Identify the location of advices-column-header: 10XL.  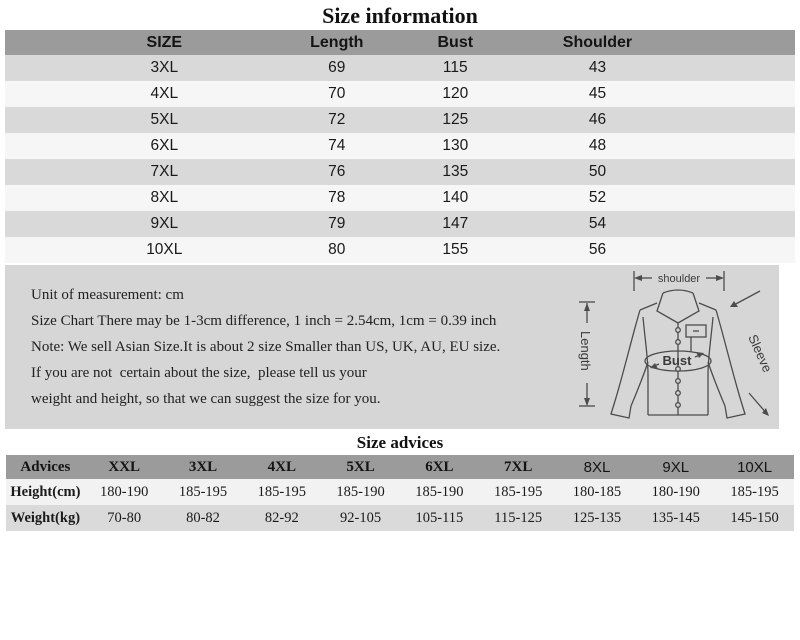
(754, 467).